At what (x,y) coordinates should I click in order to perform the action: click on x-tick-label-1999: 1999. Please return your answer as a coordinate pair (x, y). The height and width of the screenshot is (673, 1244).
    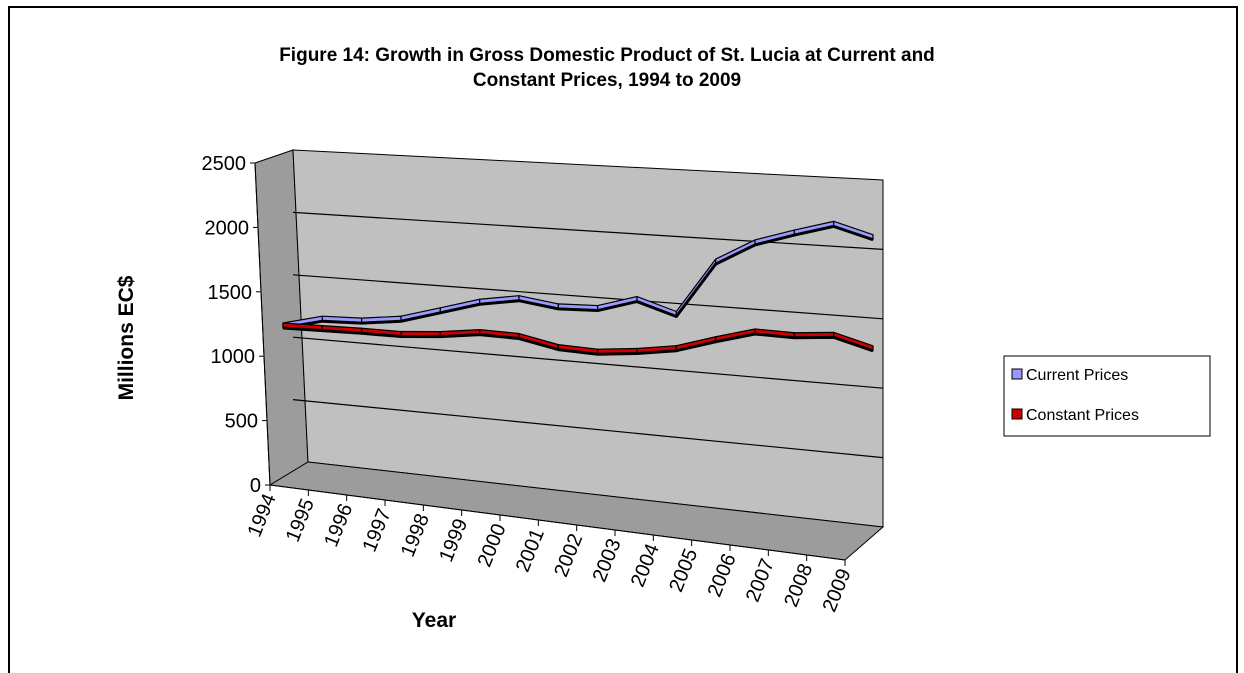
    Looking at the image, I should click on (453, 541).